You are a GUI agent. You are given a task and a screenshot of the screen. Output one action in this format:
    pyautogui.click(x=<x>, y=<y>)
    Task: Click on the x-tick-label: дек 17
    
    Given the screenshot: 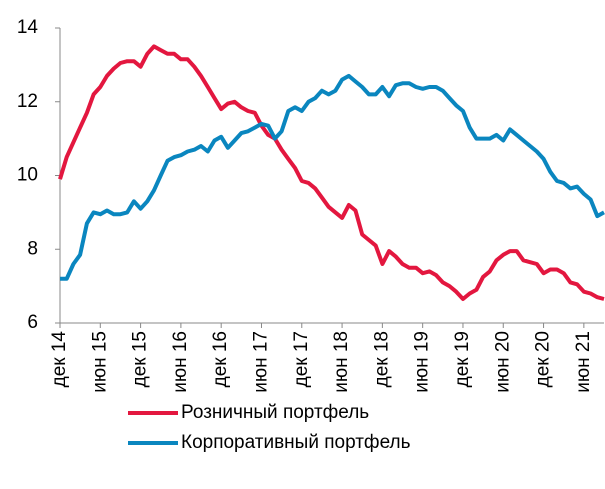 What is the action you would take?
    pyautogui.click(x=301, y=359)
    